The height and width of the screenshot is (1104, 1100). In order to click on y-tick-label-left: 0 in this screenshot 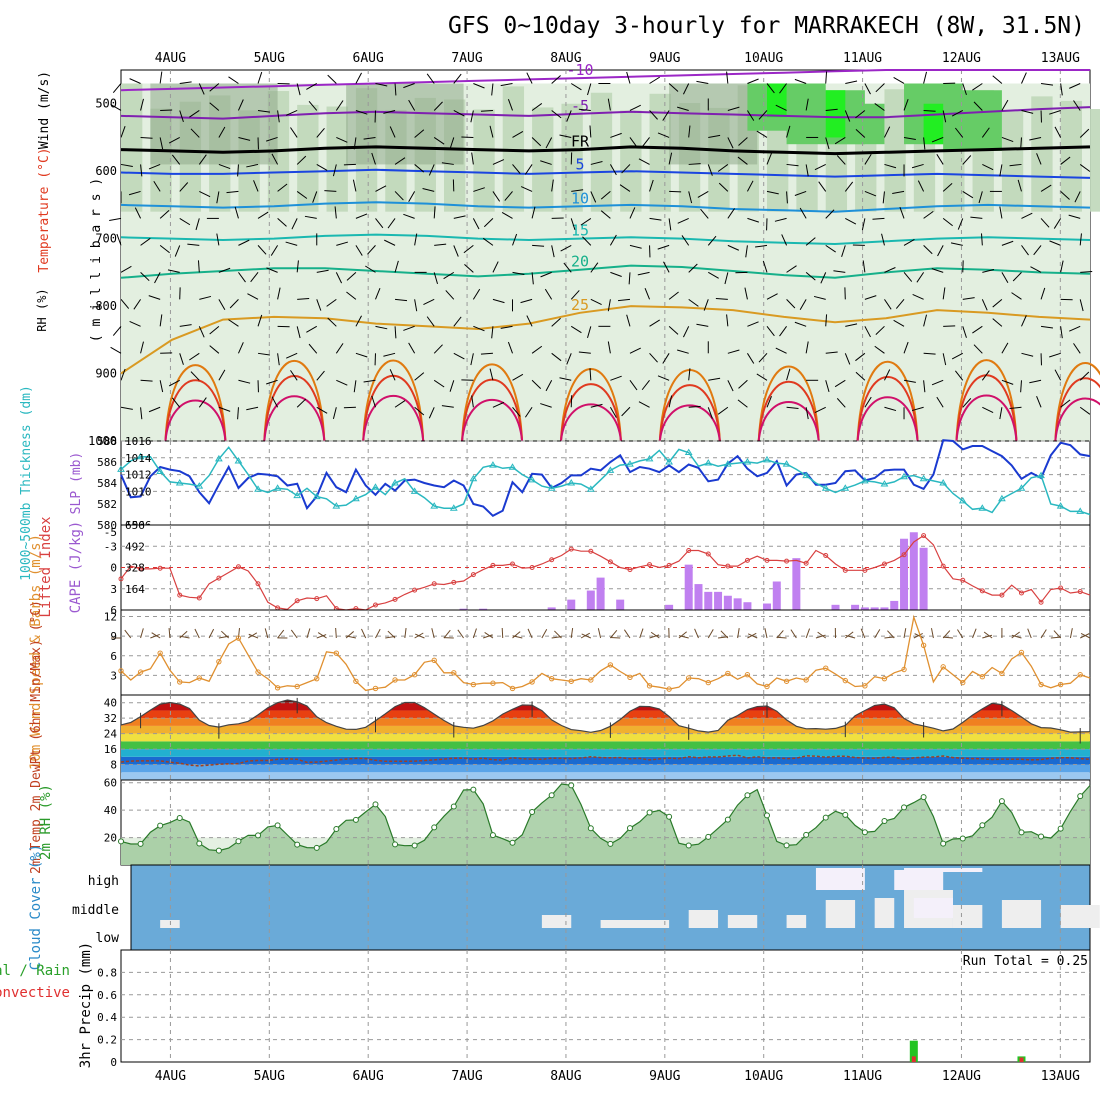, I will do `click(113, 568)`.